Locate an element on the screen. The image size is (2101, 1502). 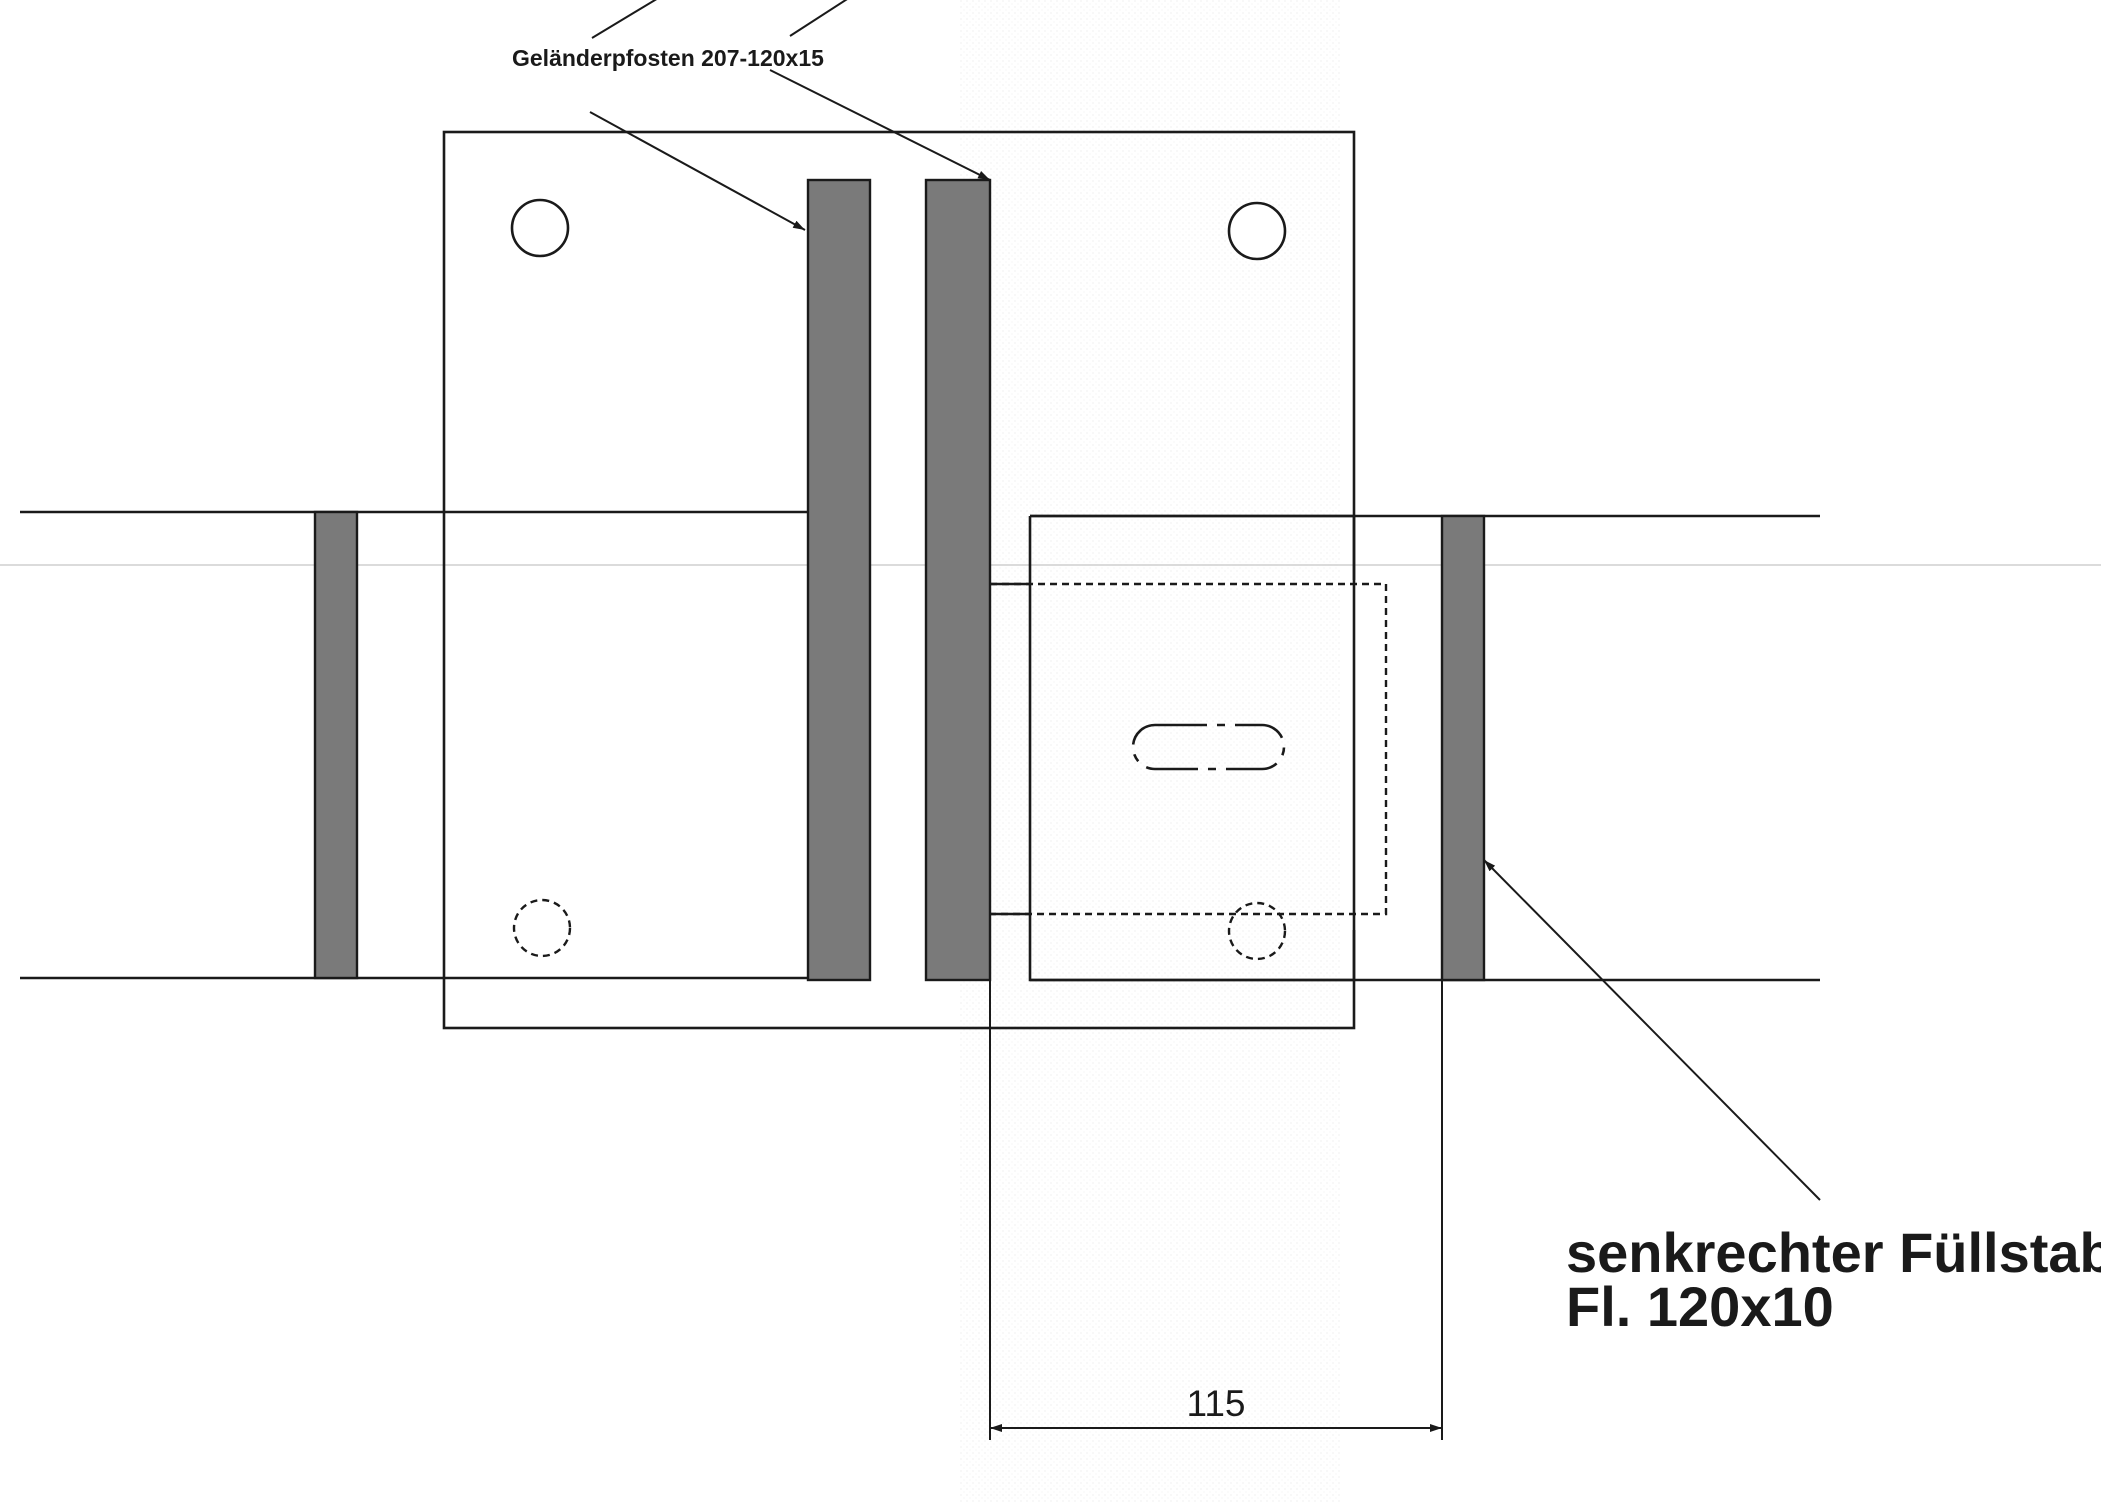
hidden-hole-bottom-left is located at coordinates (542, 928).